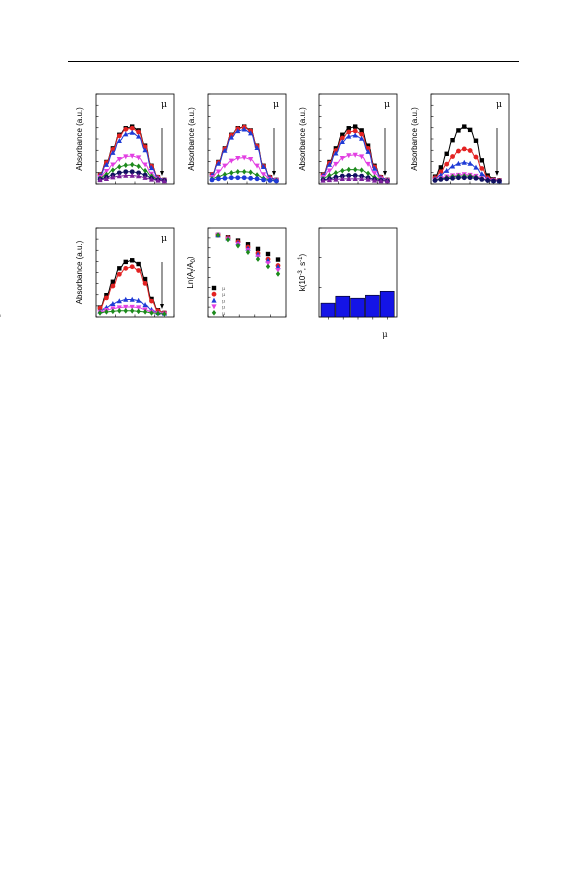 The width and height of the screenshot is (585, 888). I want to click on panel5-mu-annotation: μ, so click(164, 239).